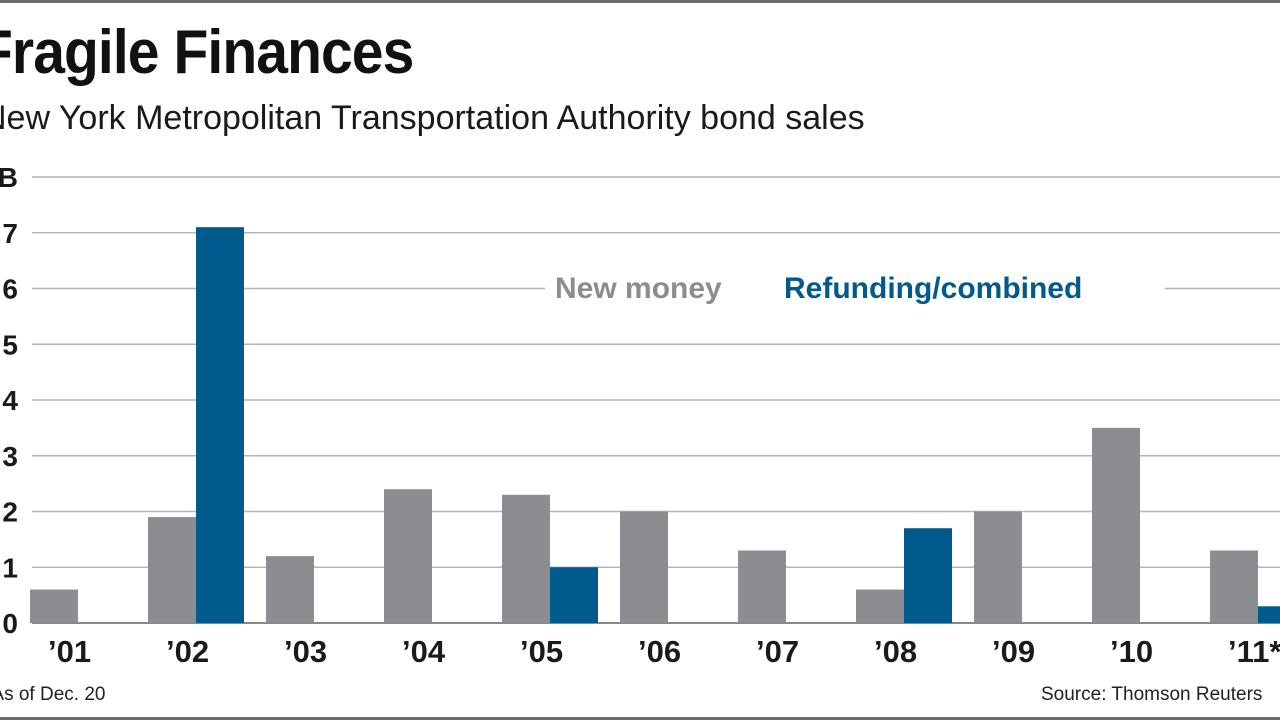  What do you see at coordinates (1131, 651) in the screenshot?
I see `x-tick-label: ’10` at bounding box center [1131, 651].